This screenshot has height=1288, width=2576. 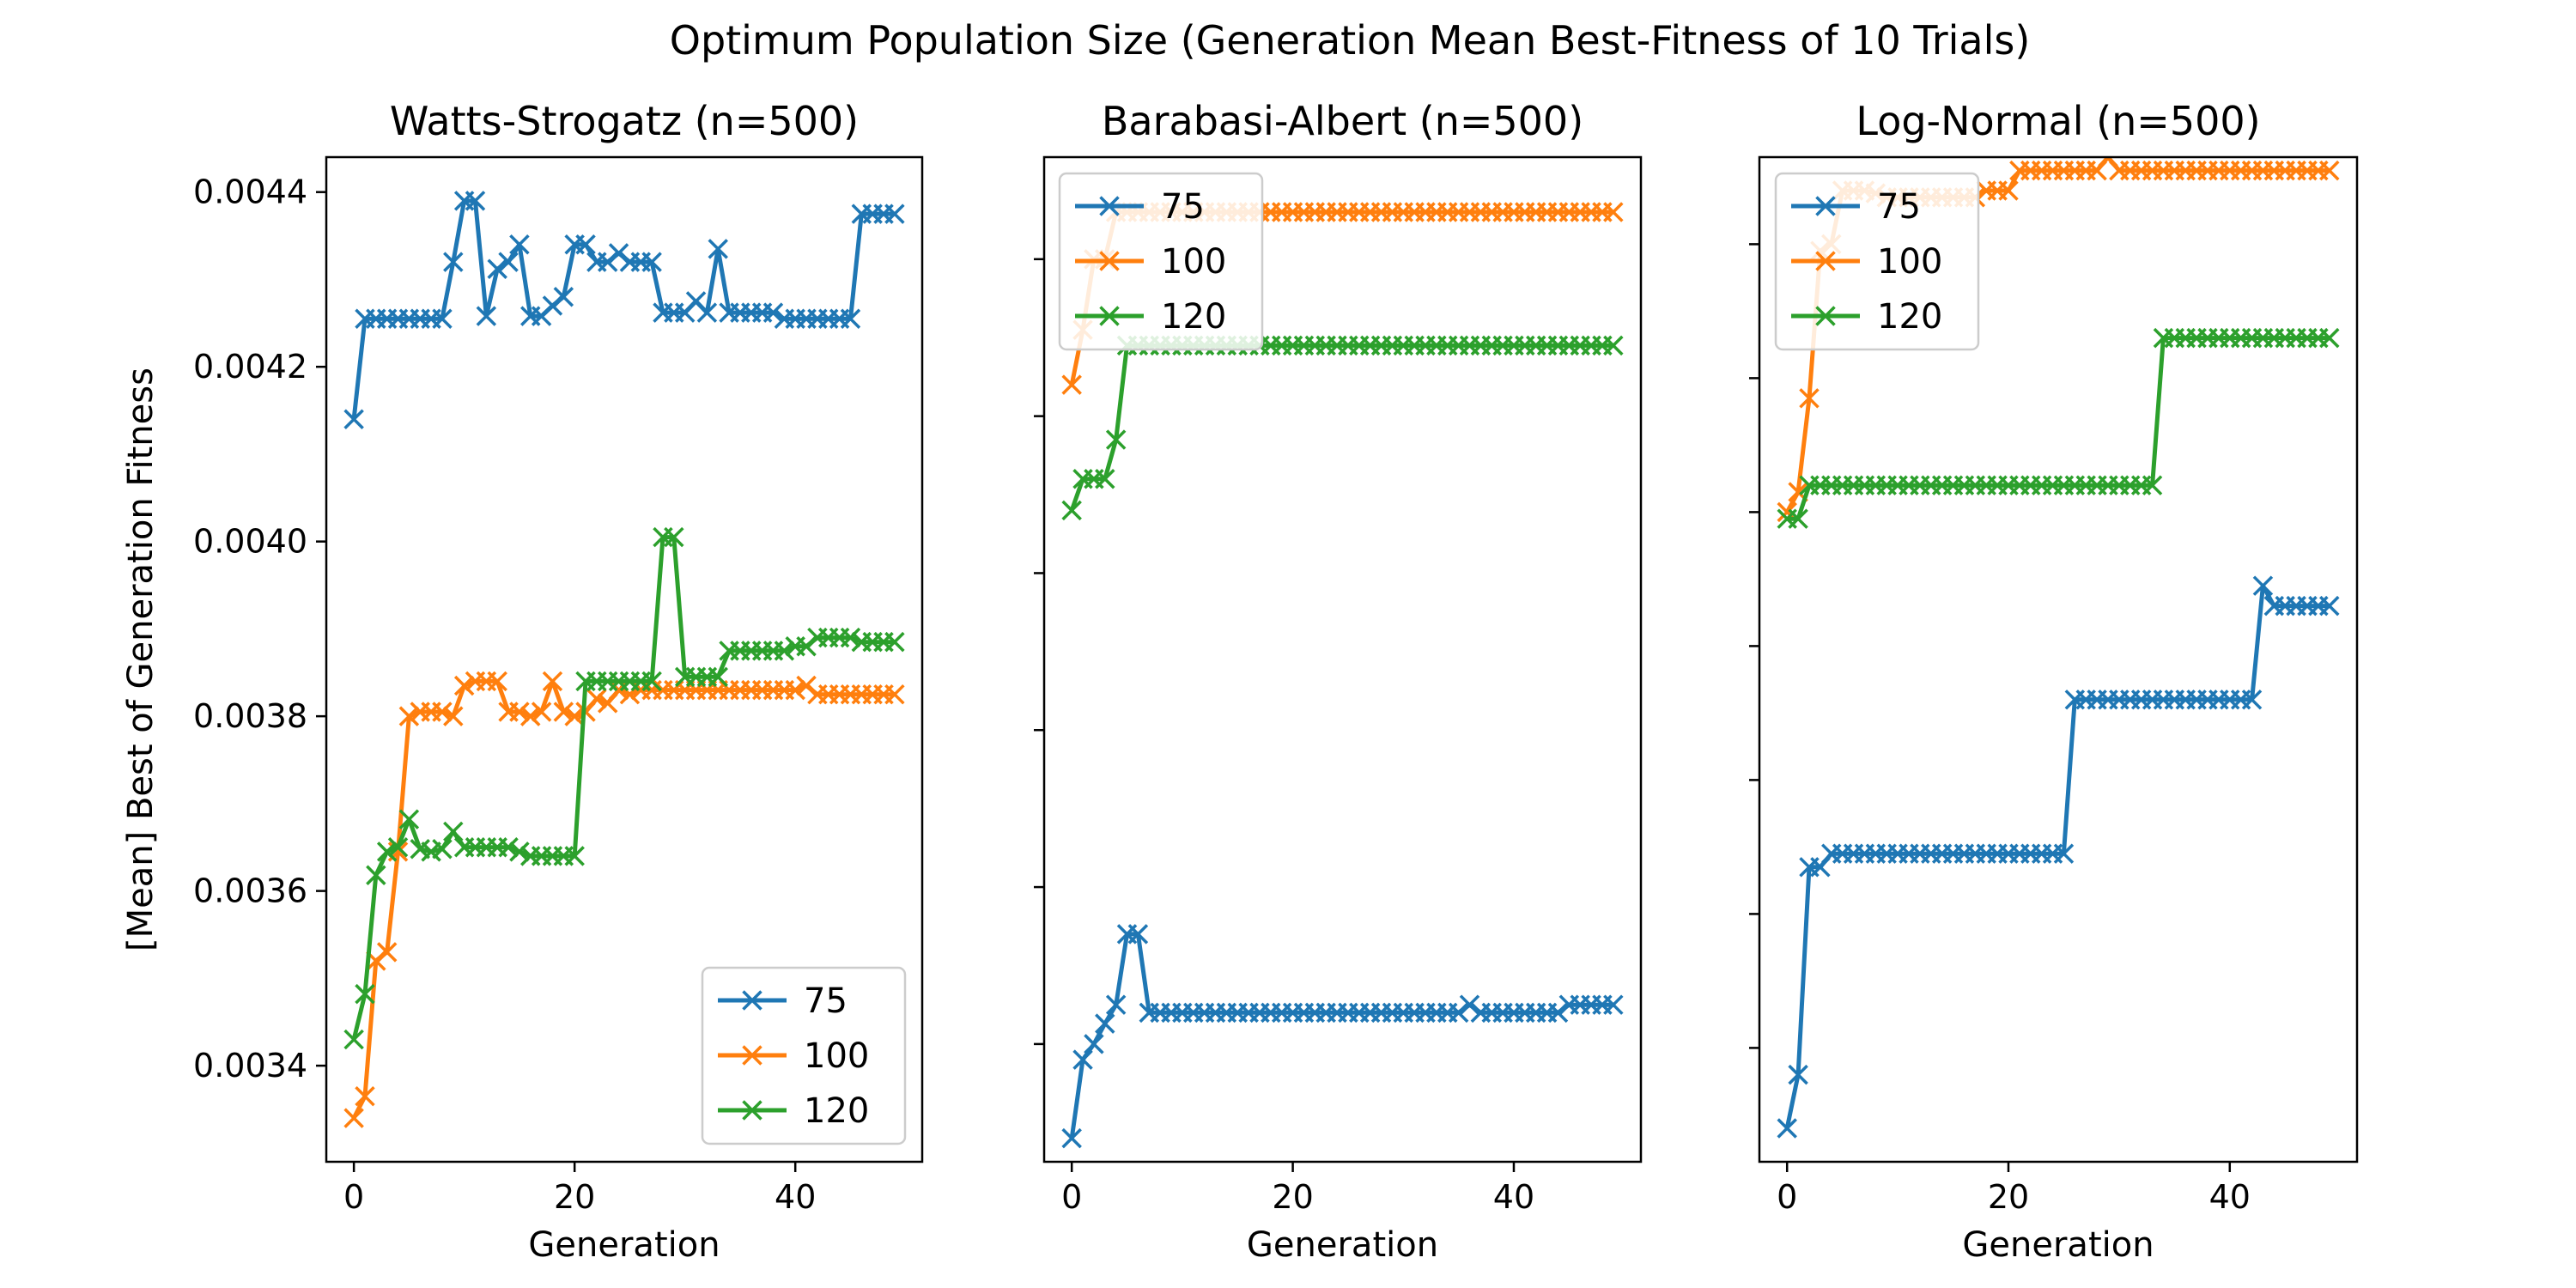 What do you see at coordinates (250, 367) in the screenshot?
I see `y-tick-label: 0.0042` at bounding box center [250, 367].